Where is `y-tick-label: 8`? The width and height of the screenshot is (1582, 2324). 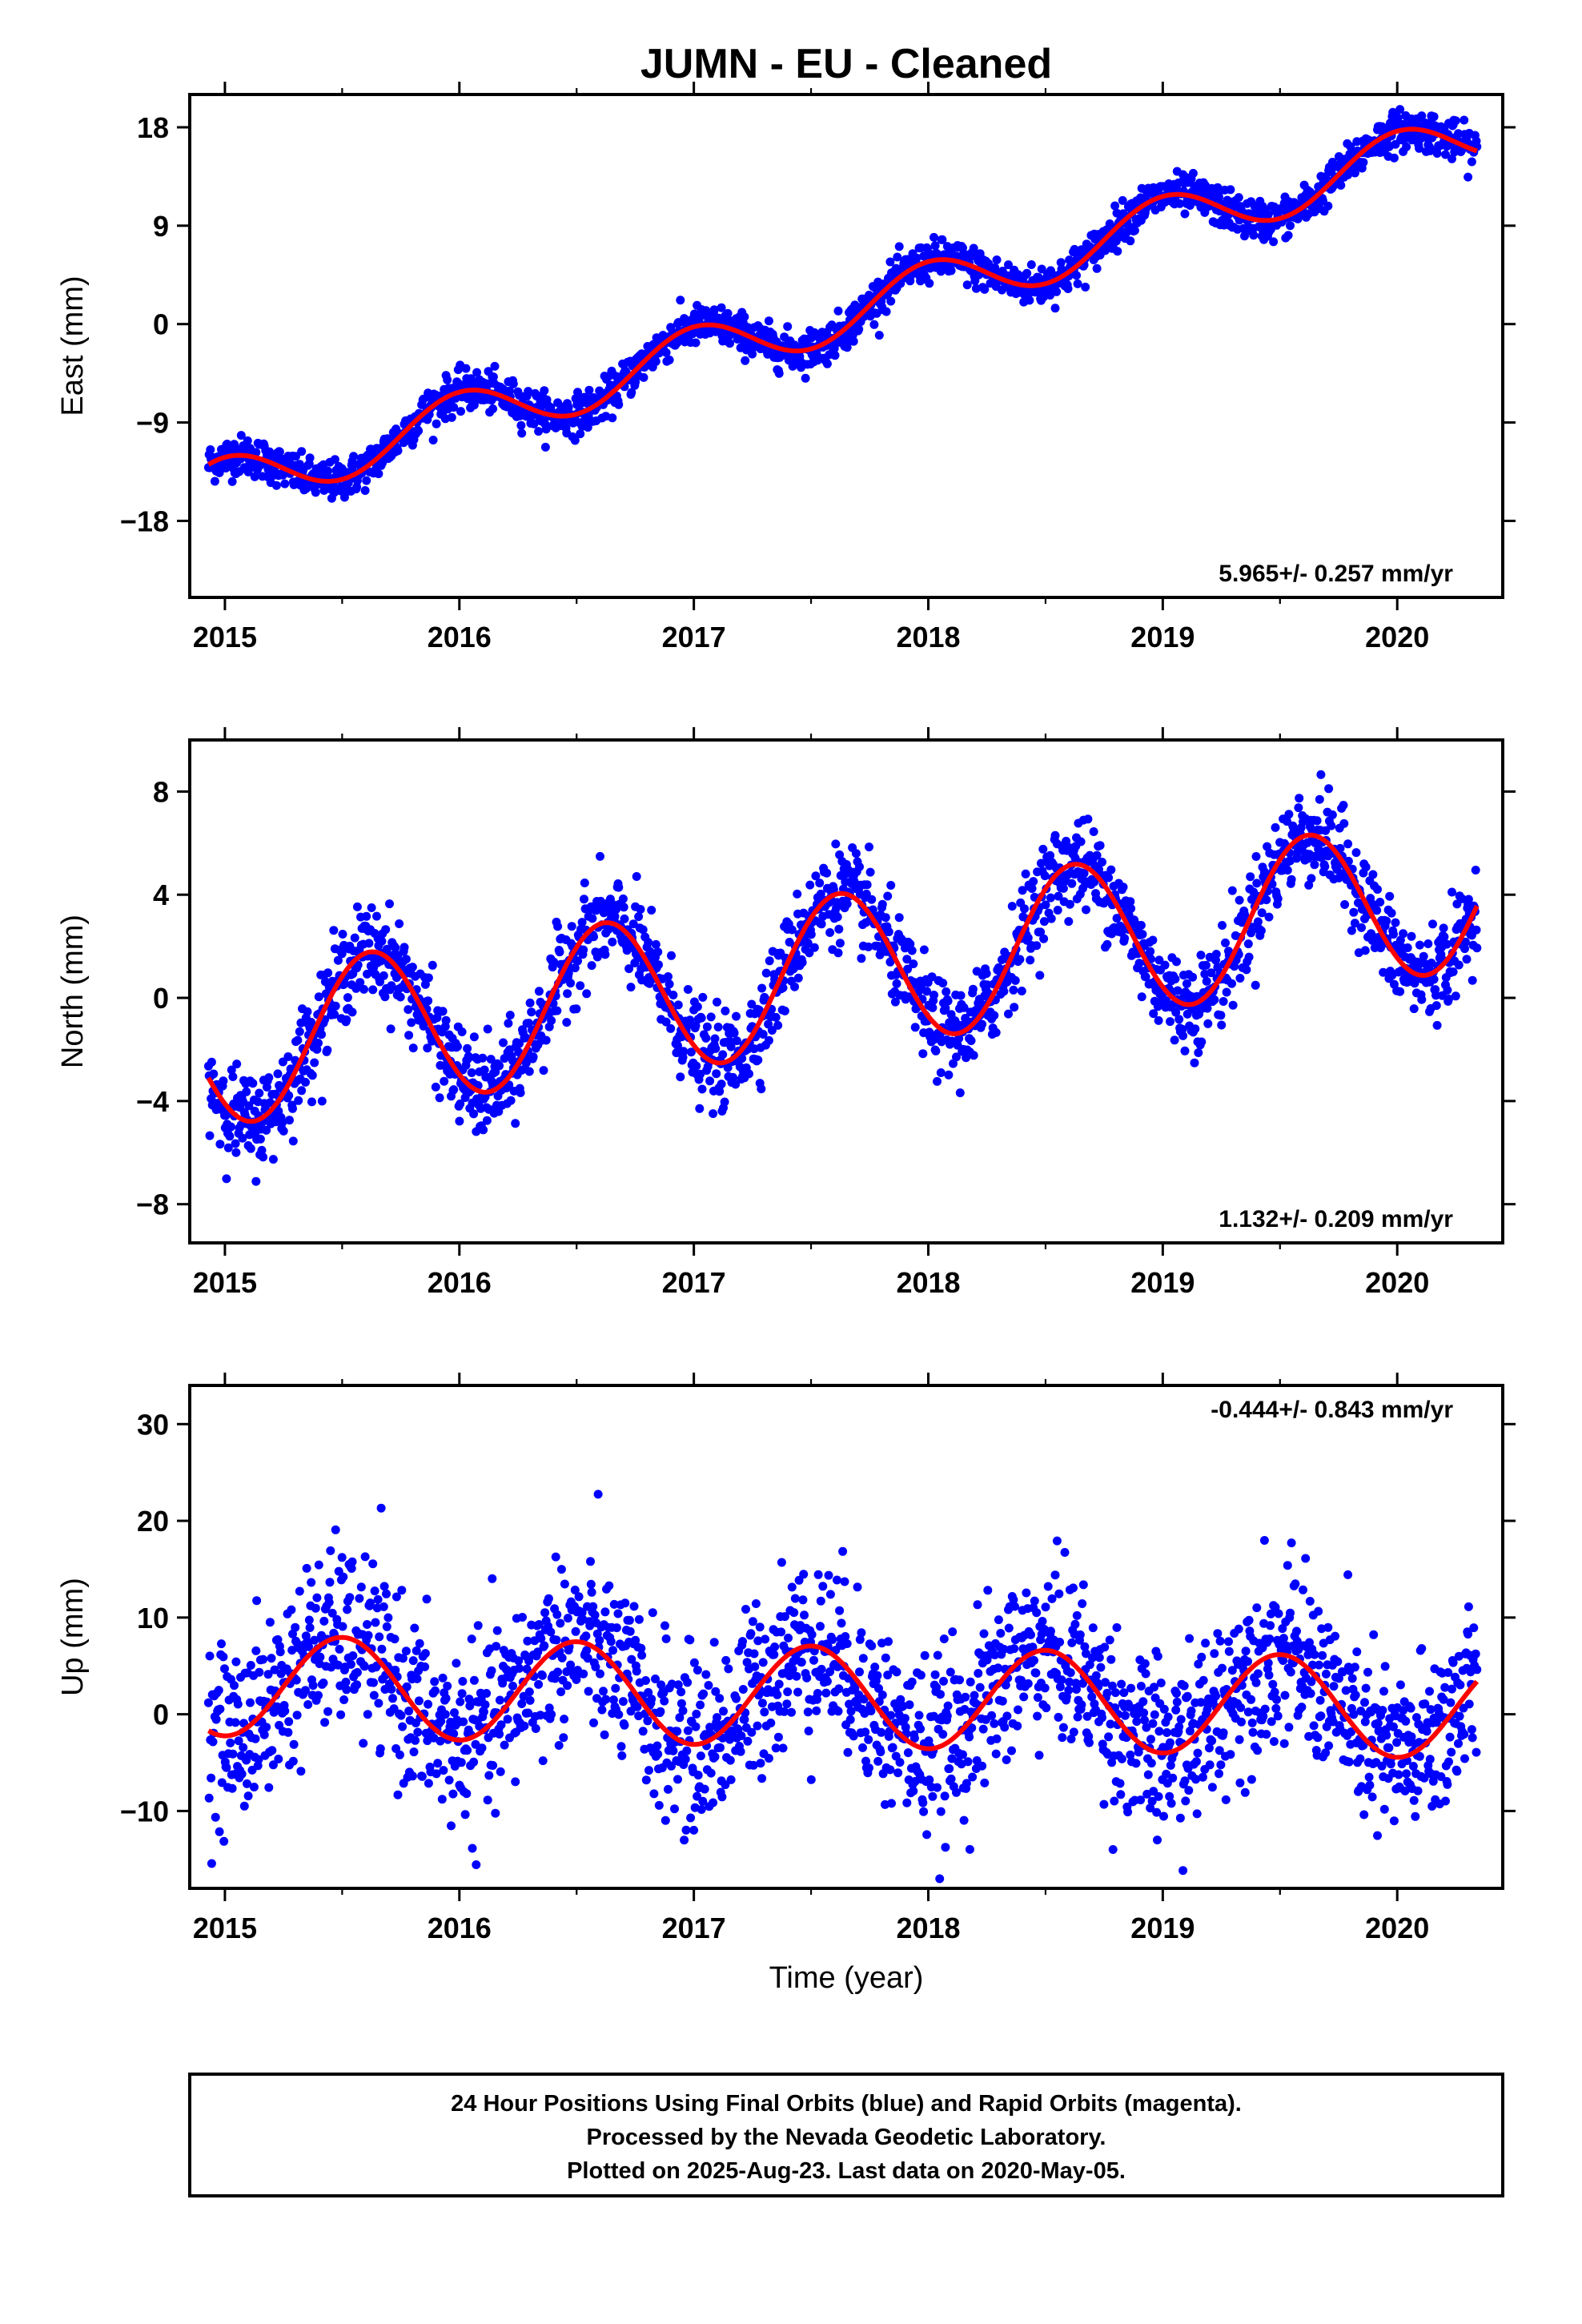 y-tick-label: 8 is located at coordinates (161, 791).